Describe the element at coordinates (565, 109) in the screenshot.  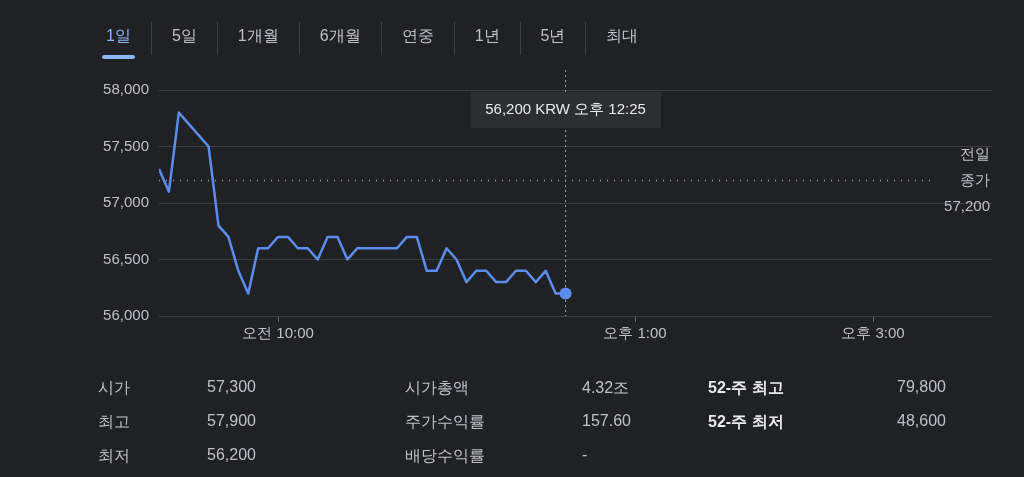
I see `annotation: 56,200 KRW 오후 12:25` at that location.